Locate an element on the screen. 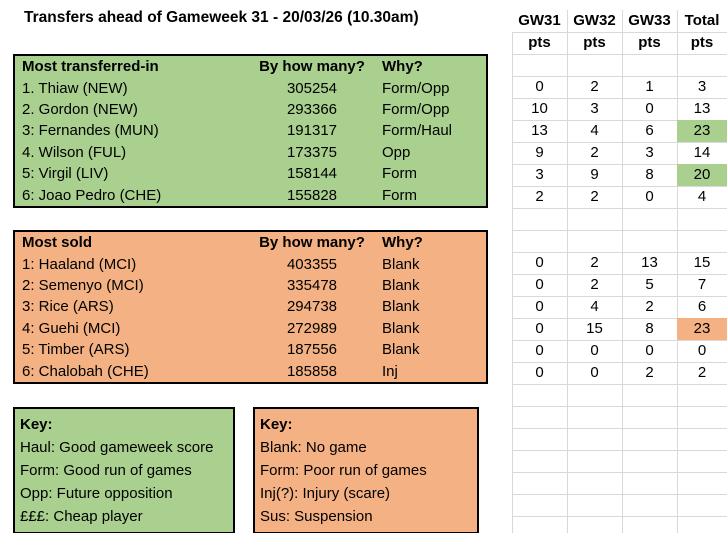 This screenshot has height=533, width=727. gw31-header: GW31 is located at coordinates (539, 20).